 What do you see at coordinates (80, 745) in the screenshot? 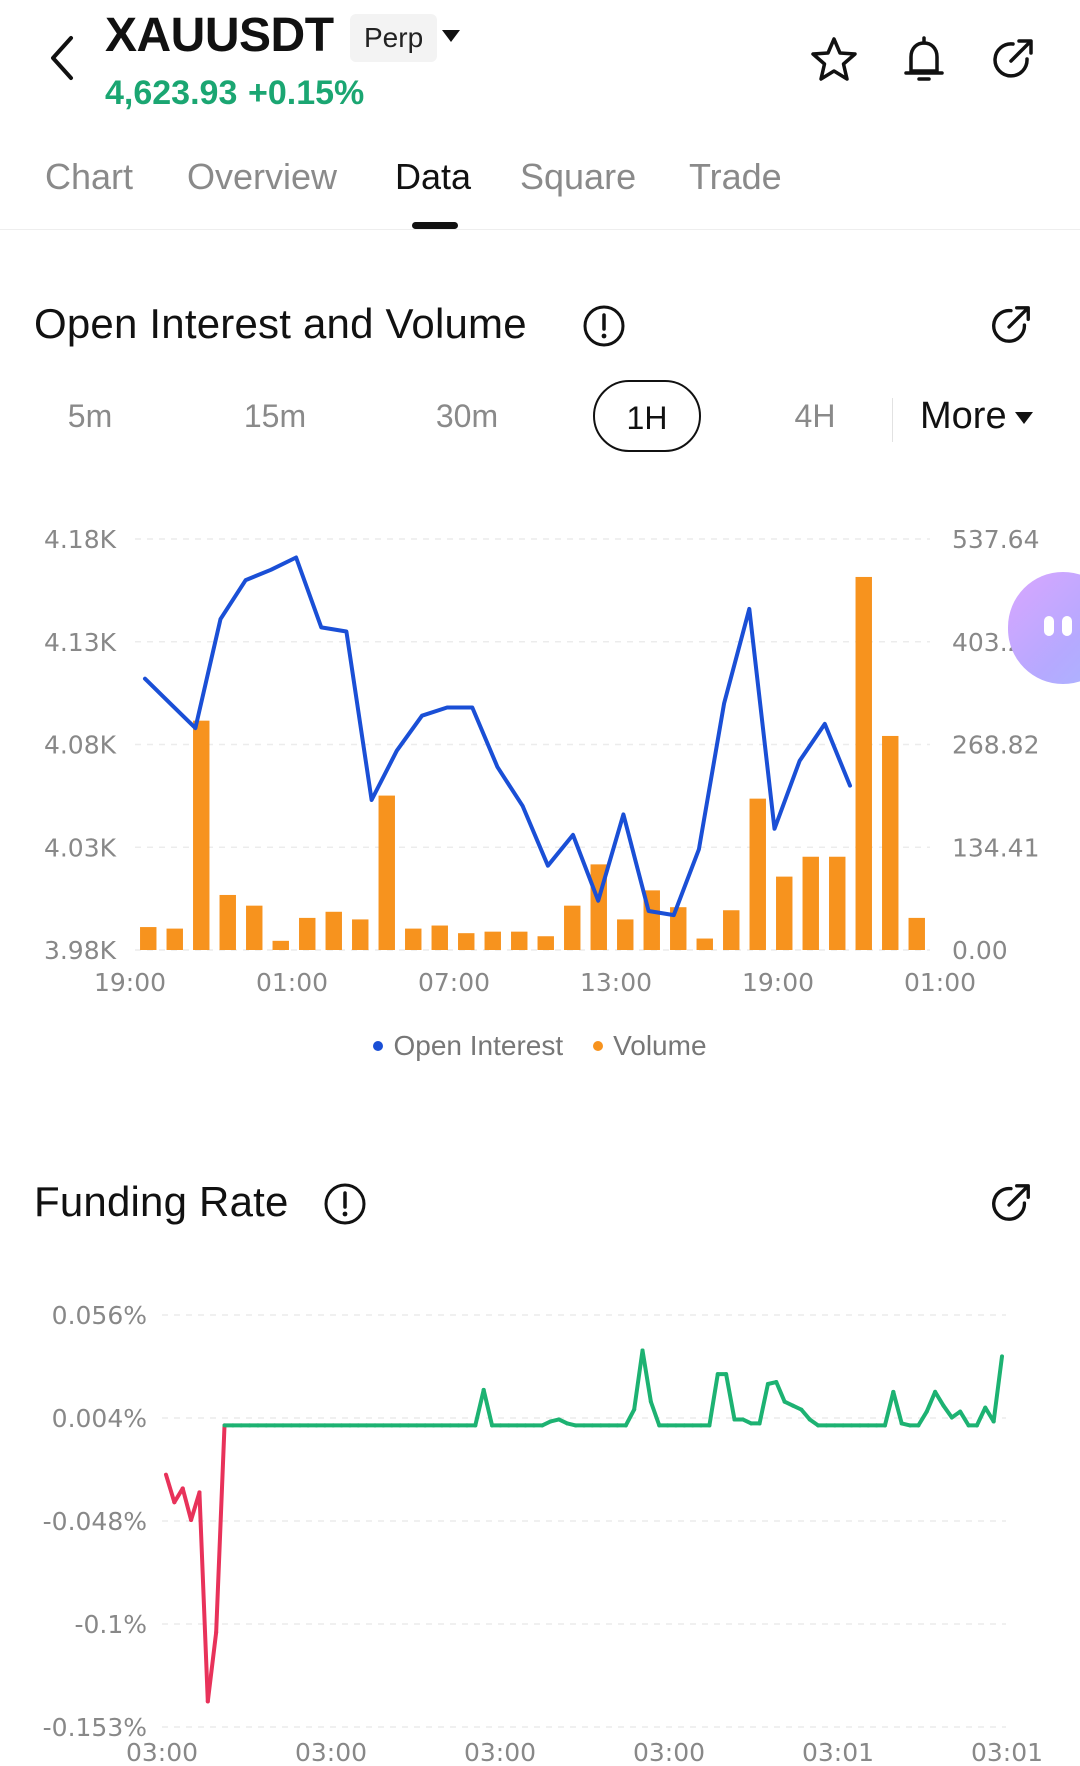
I see `y-left-tick-label: 4.08K` at bounding box center [80, 745].